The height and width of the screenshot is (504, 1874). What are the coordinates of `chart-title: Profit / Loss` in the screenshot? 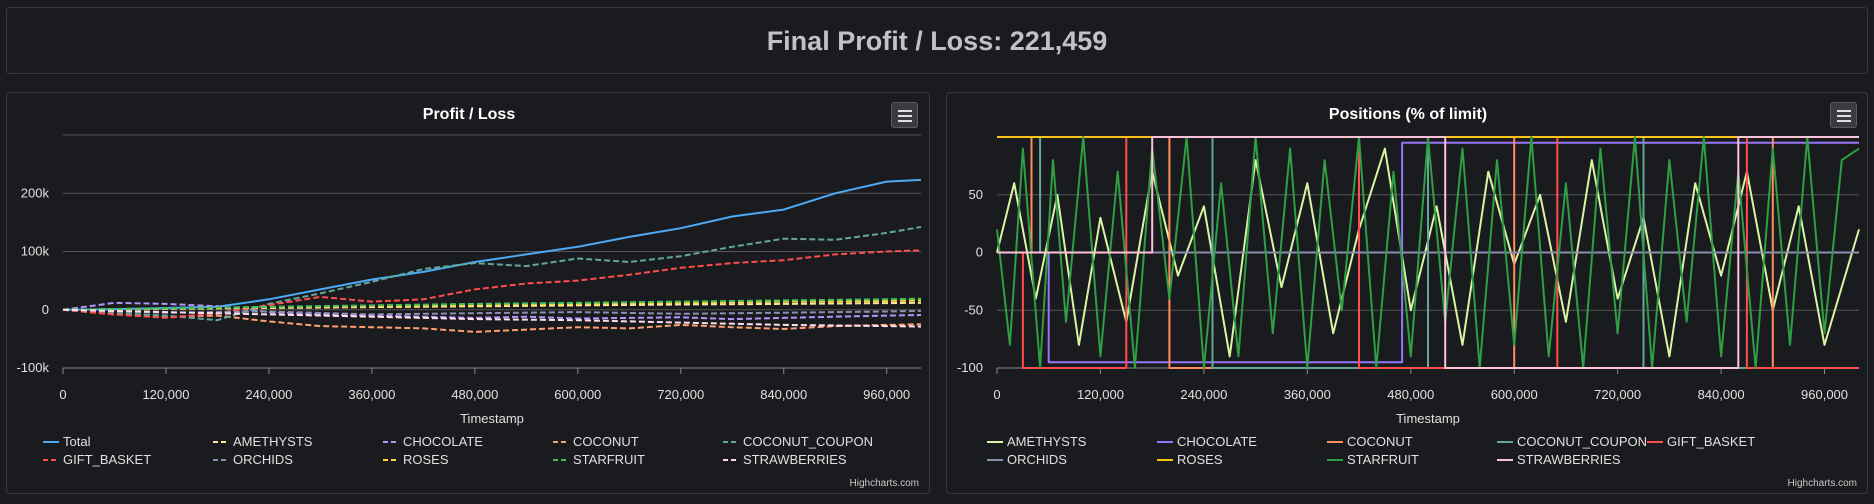 It's located at (469, 114).